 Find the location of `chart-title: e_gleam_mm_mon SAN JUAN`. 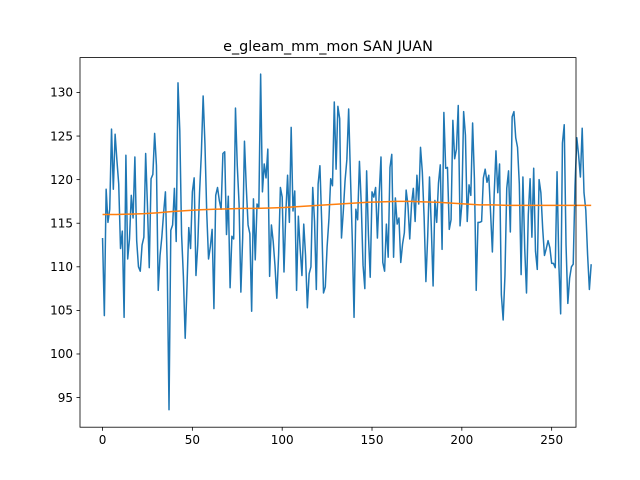

chart-title: e_gleam_mm_mon SAN JUAN is located at coordinates (328, 47).